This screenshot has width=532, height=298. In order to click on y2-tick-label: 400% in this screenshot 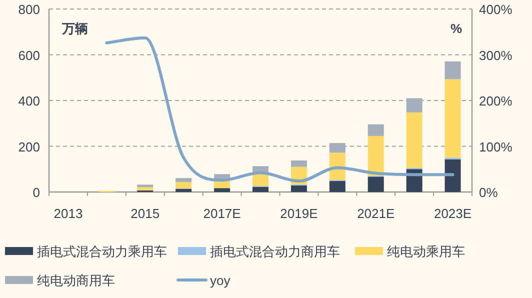, I will do `click(496, 9)`.